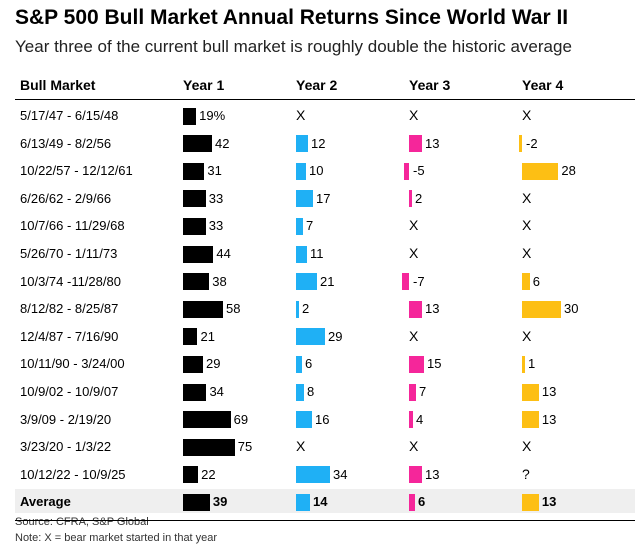 Image resolution: width=643 pixels, height=559 pixels. I want to click on bull-market-period: 10/7/66 - 11/29/68, so click(72, 226).